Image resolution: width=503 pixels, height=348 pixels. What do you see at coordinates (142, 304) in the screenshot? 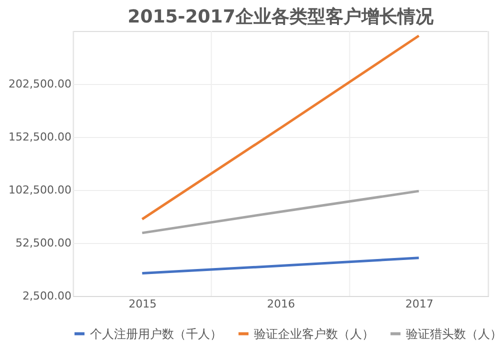
I see `x-tick-label: 2015` at bounding box center [142, 304].